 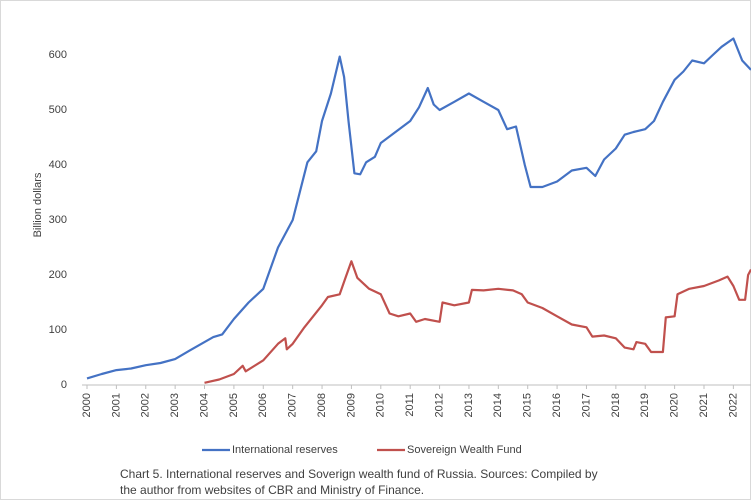 I want to click on x-tick-label: 2018, so click(x=616, y=405).